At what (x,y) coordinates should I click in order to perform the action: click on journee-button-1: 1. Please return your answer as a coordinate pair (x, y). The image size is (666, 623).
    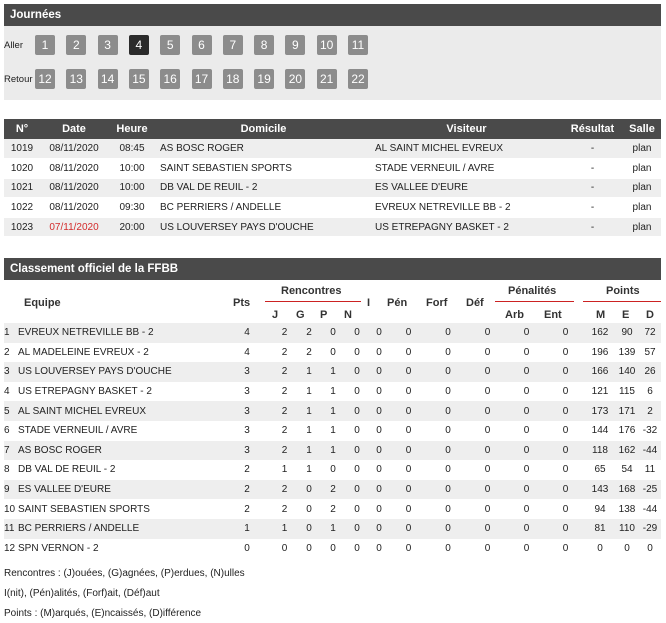
    Looking at the image, I should click on (45, 45).